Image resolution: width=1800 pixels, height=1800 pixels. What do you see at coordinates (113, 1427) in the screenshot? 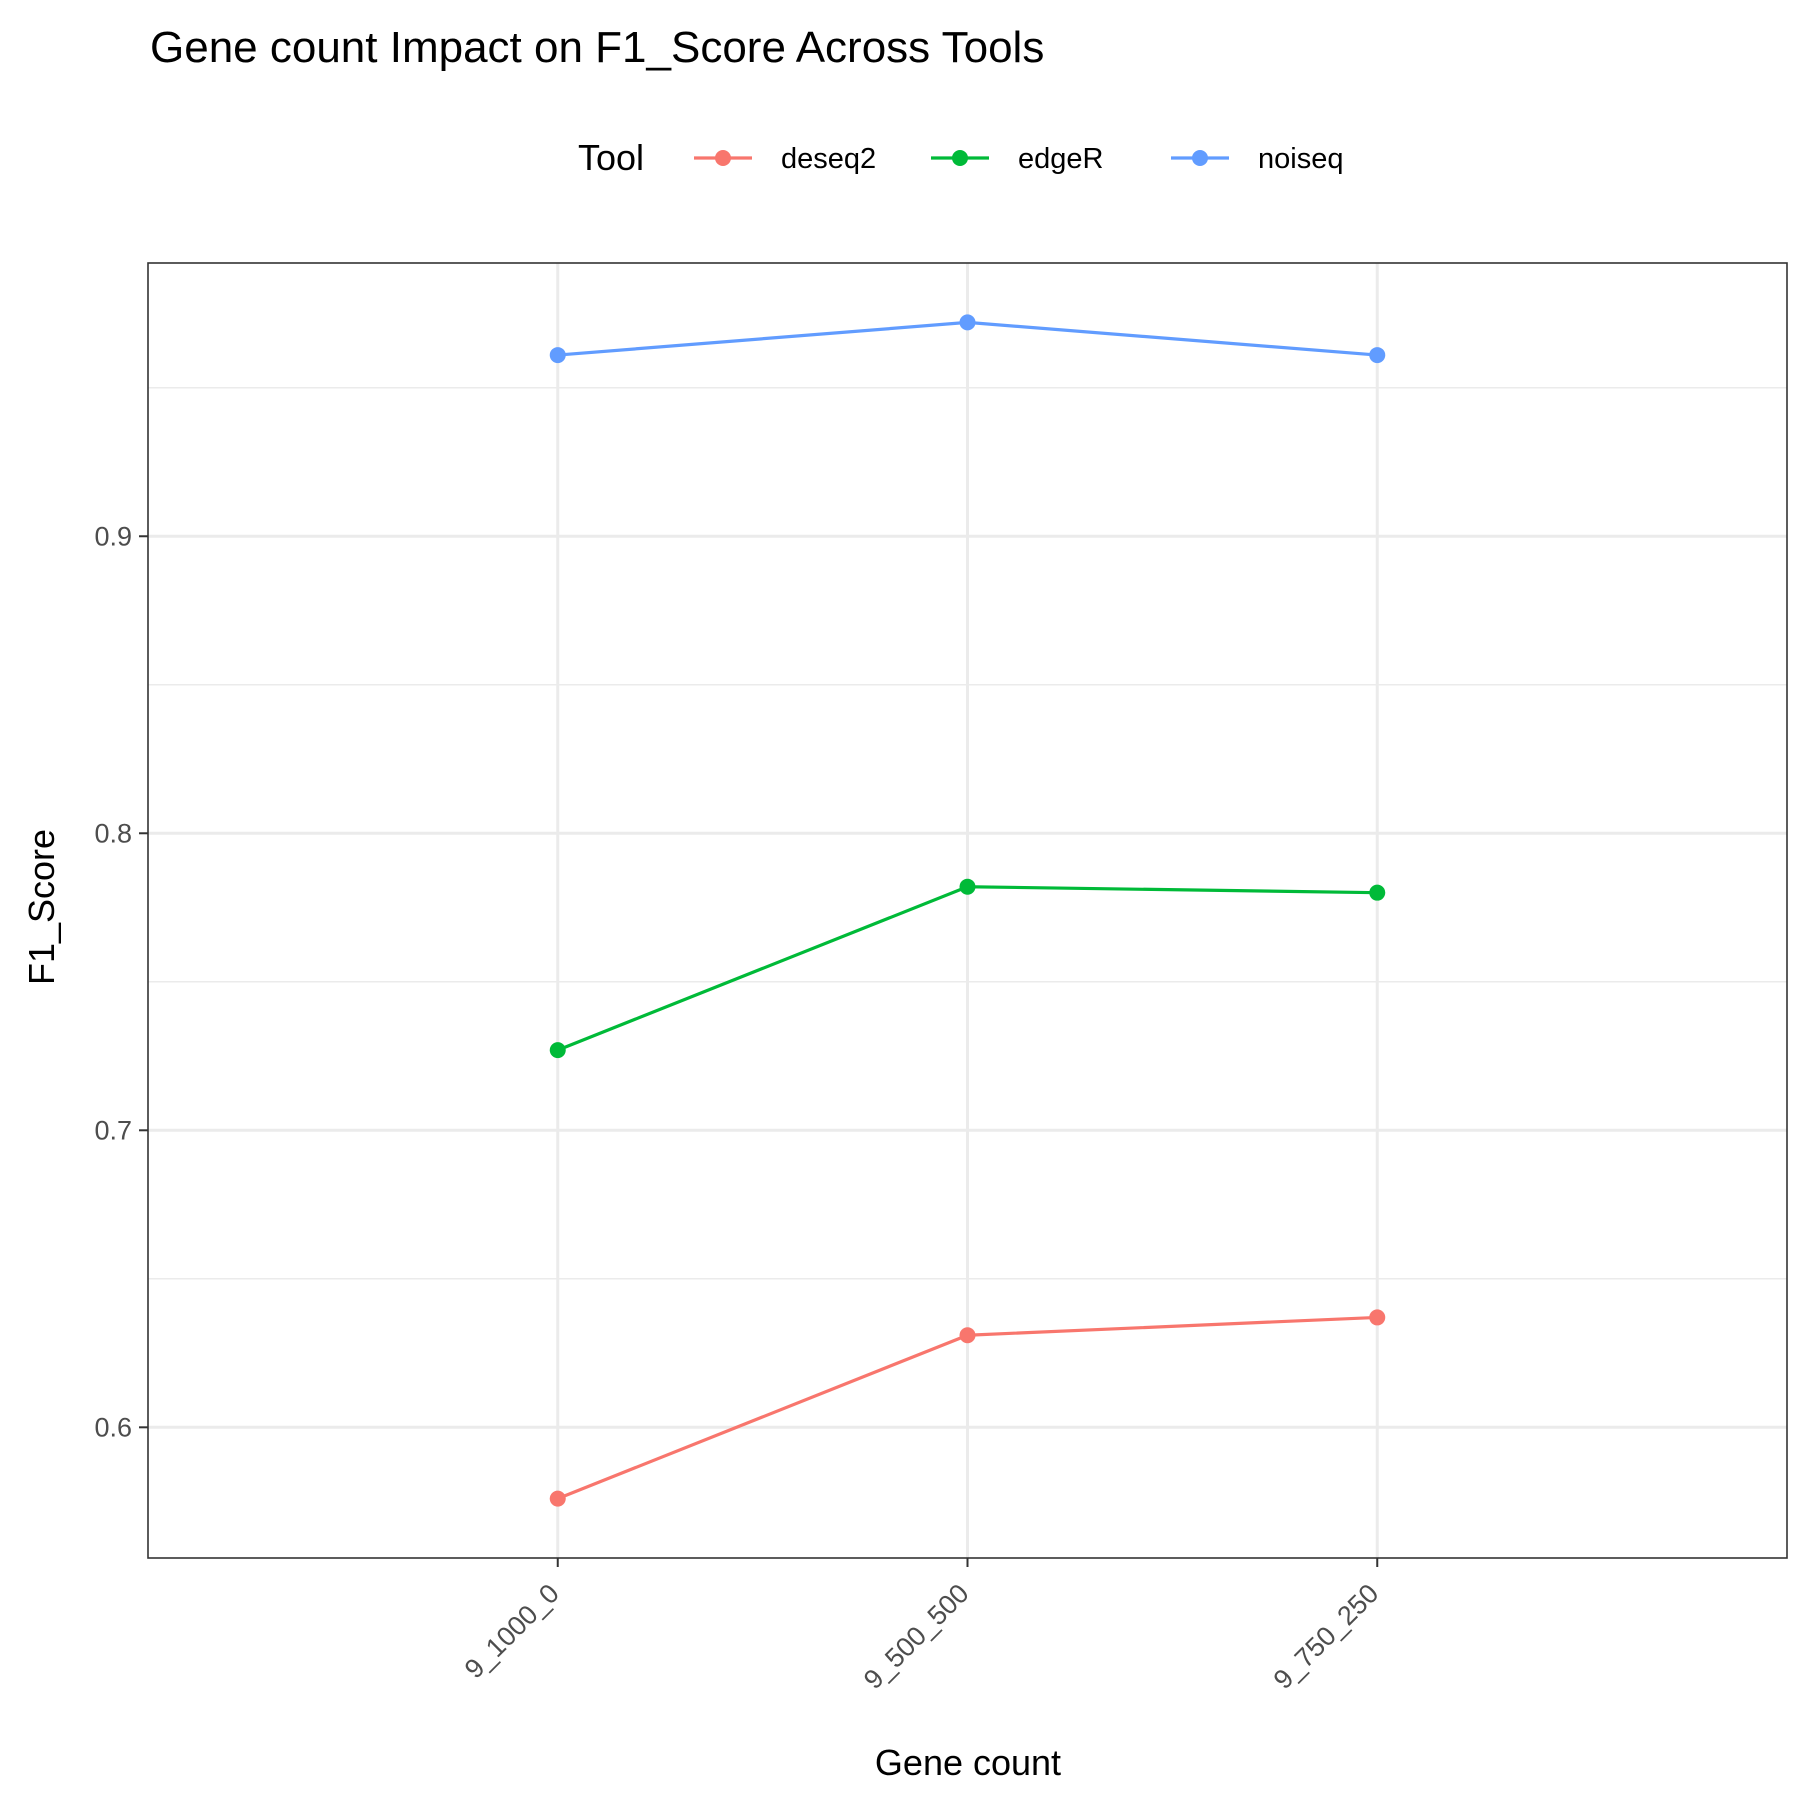
I see `y-tick-label: 0.6` at bounding box center [113, 1427].